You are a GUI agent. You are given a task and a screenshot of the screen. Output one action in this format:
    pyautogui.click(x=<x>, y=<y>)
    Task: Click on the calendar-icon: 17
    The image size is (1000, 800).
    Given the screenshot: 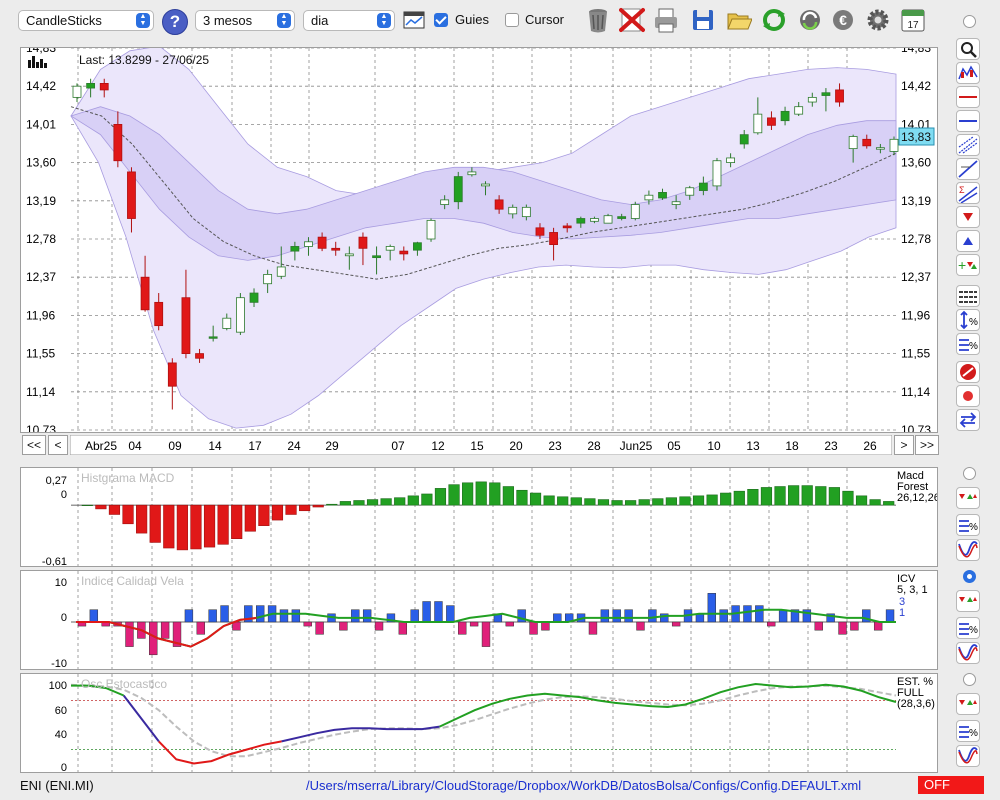 What is the action you would take?
    pyautogui.click(x=913, y=20)
    